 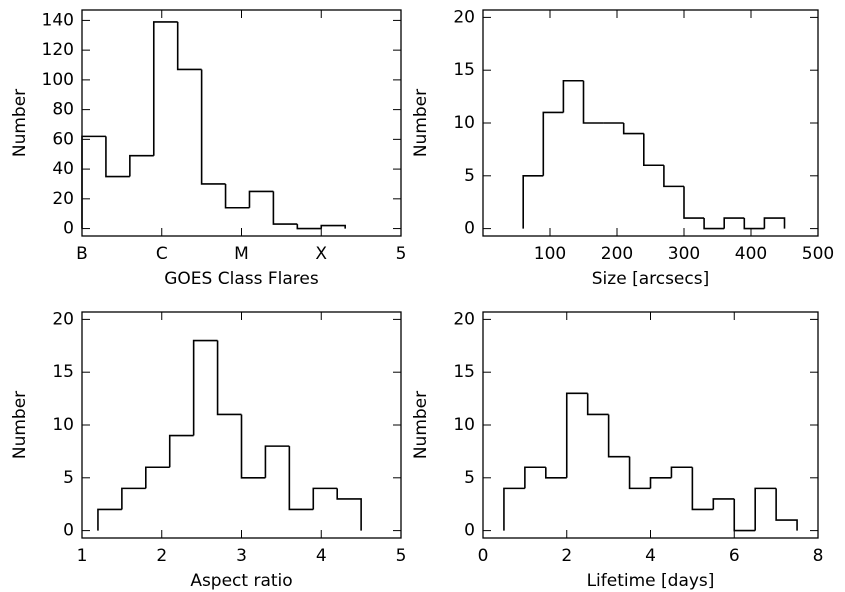 What do you see at coordinates (82, 254) in the screenshot?
I see `x-tick-label: B` at bounding box center [82, 254].